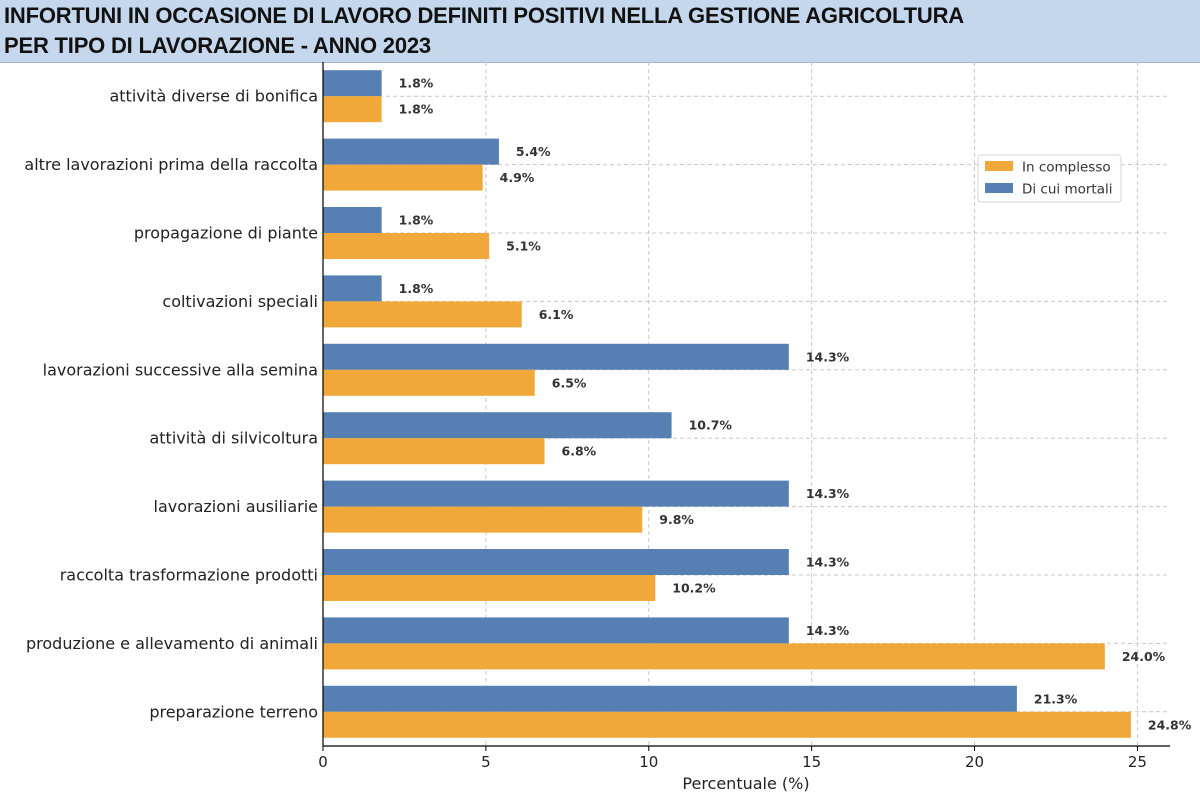  What do you see at coordinates (974, 762) in the screenshot?
I see `x-tick-label: 20` at bounding box center [974, 762].